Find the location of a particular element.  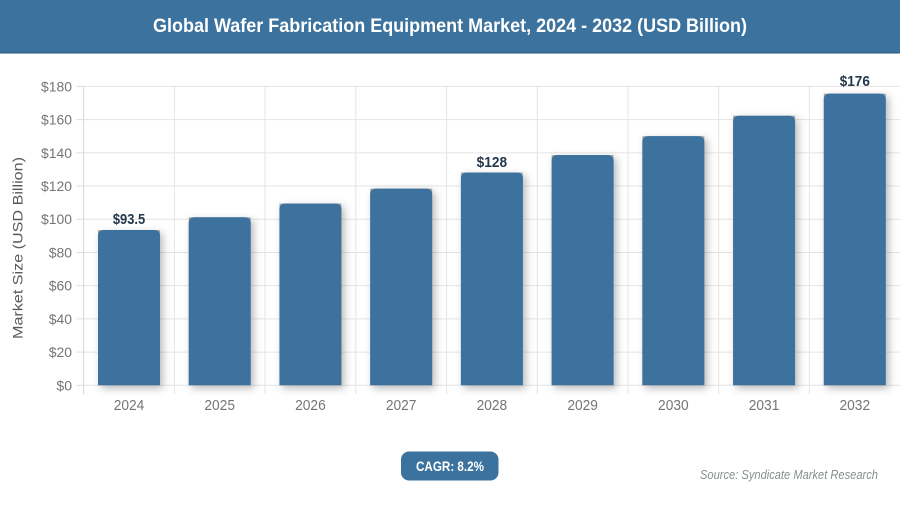

svg-text: 2026 is located at coordinates (310, 406).